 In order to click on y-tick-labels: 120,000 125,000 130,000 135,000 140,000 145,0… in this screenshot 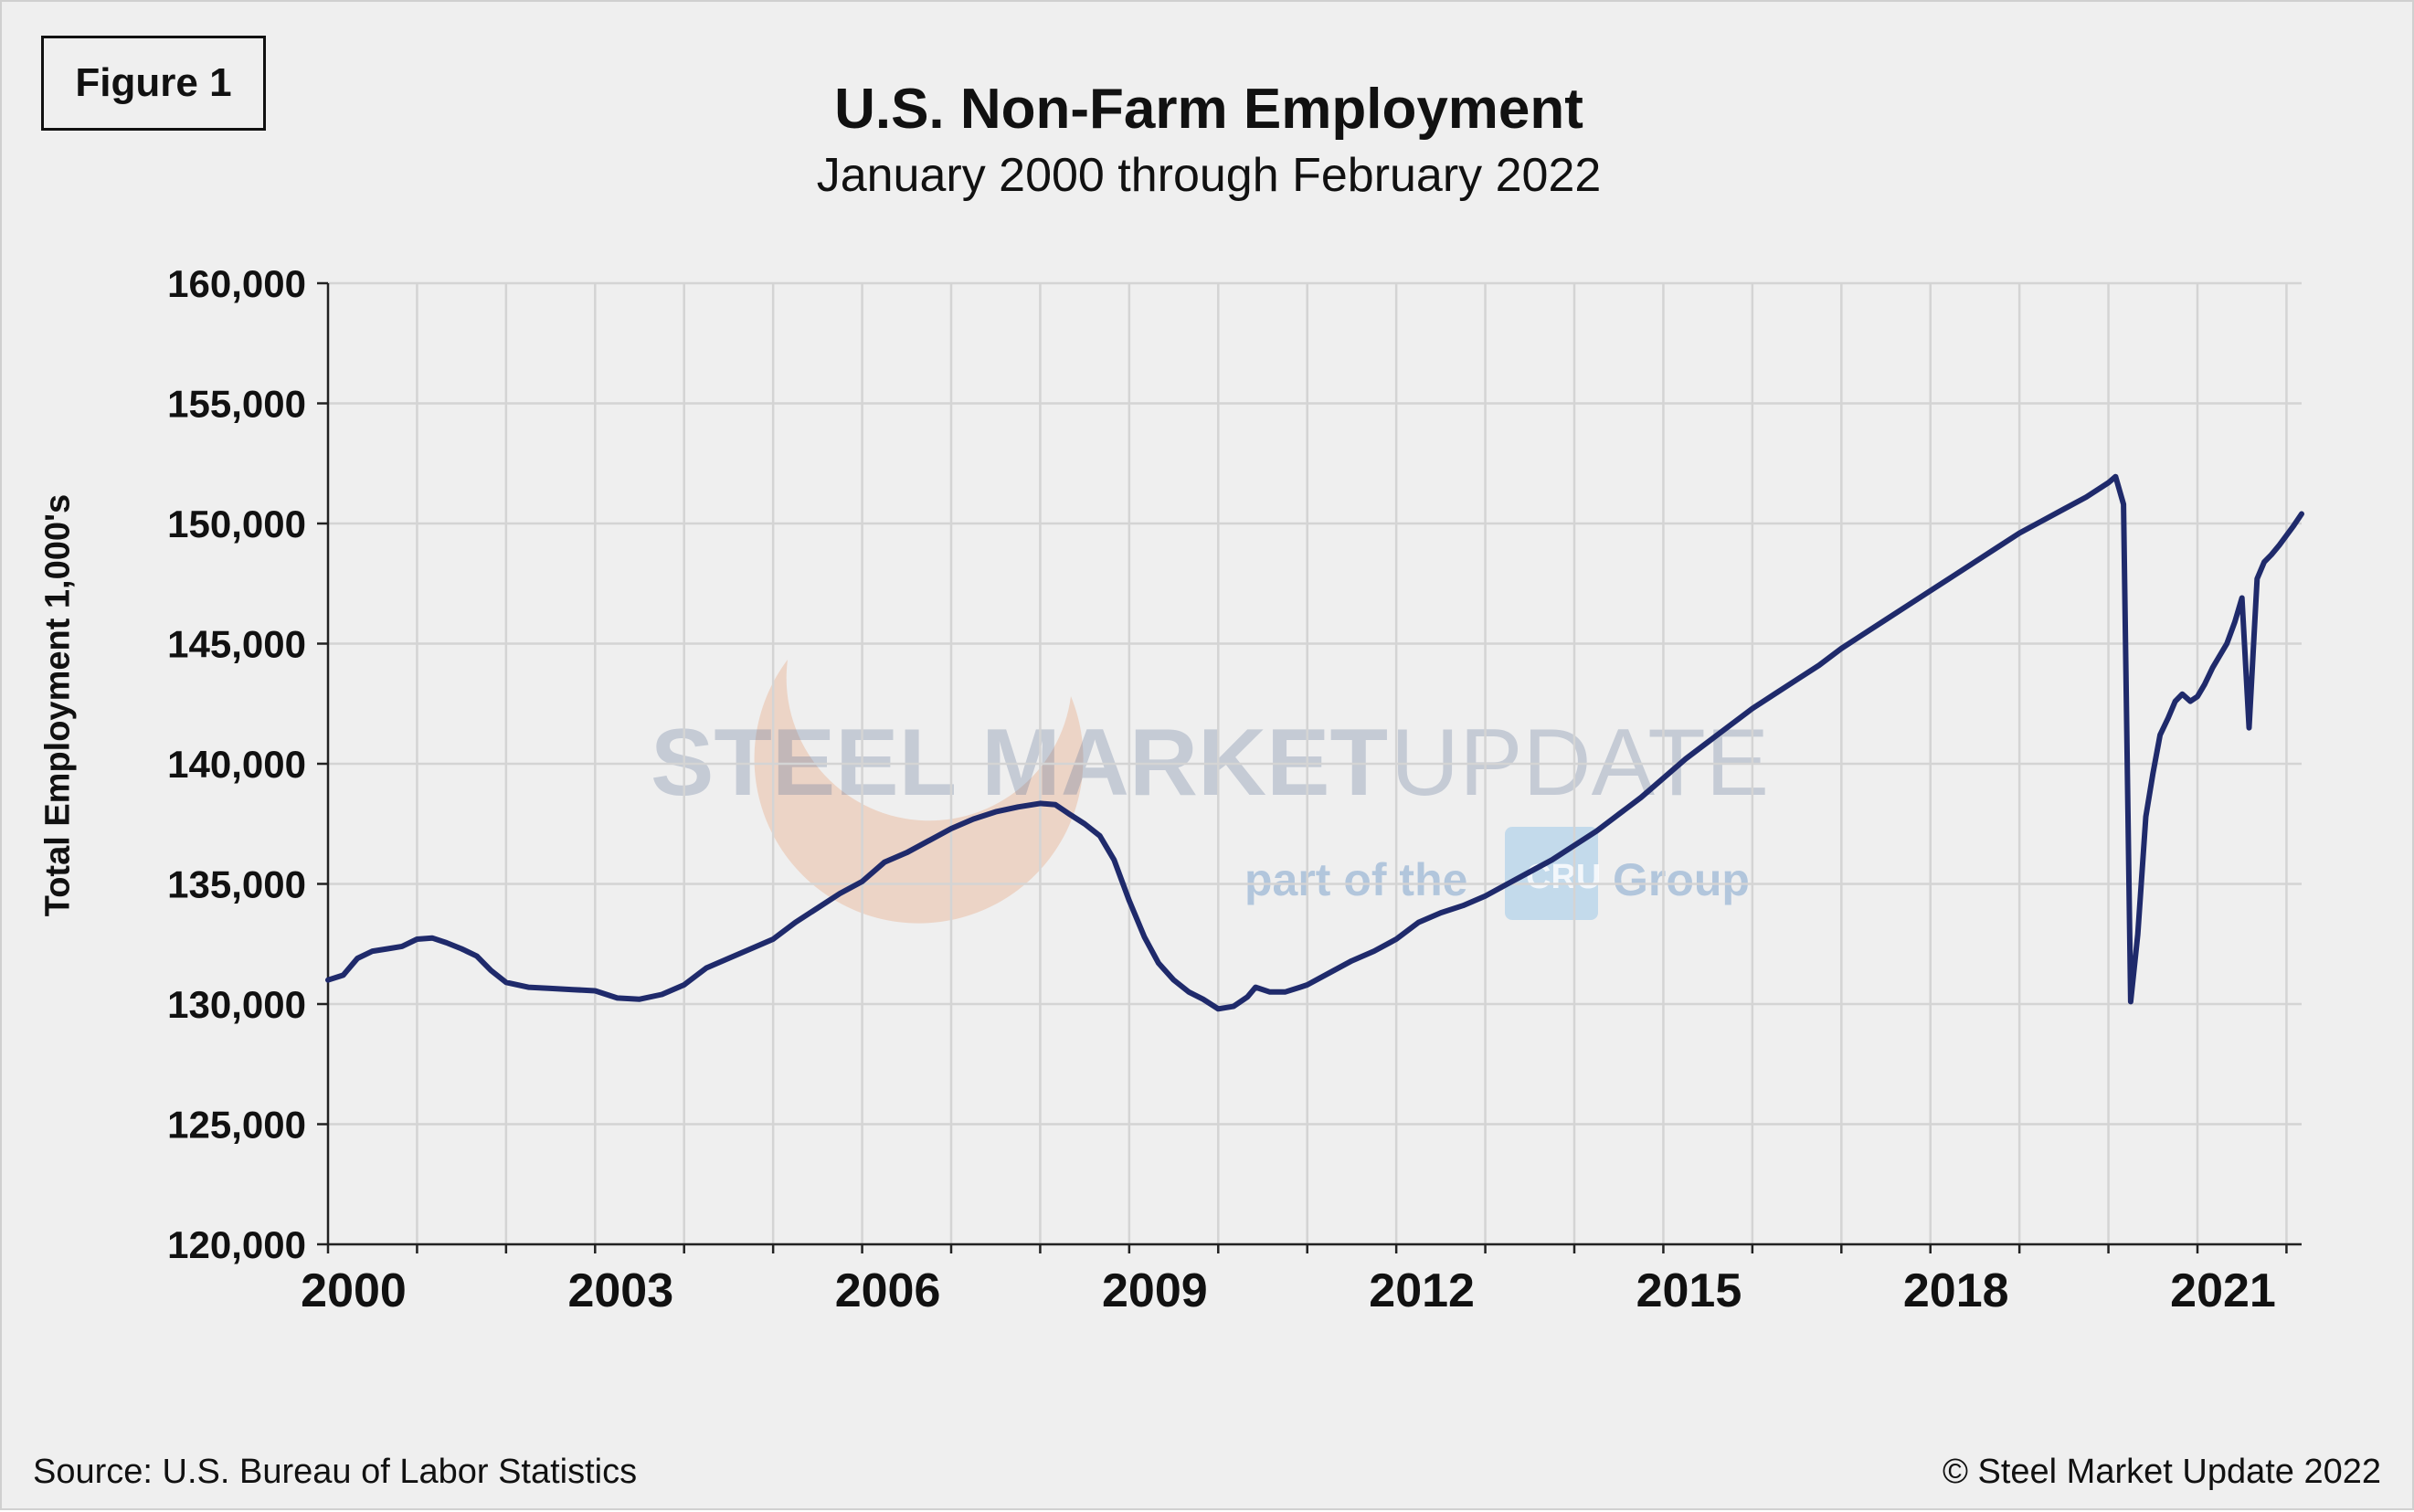, I will do `click(236, 764)`.